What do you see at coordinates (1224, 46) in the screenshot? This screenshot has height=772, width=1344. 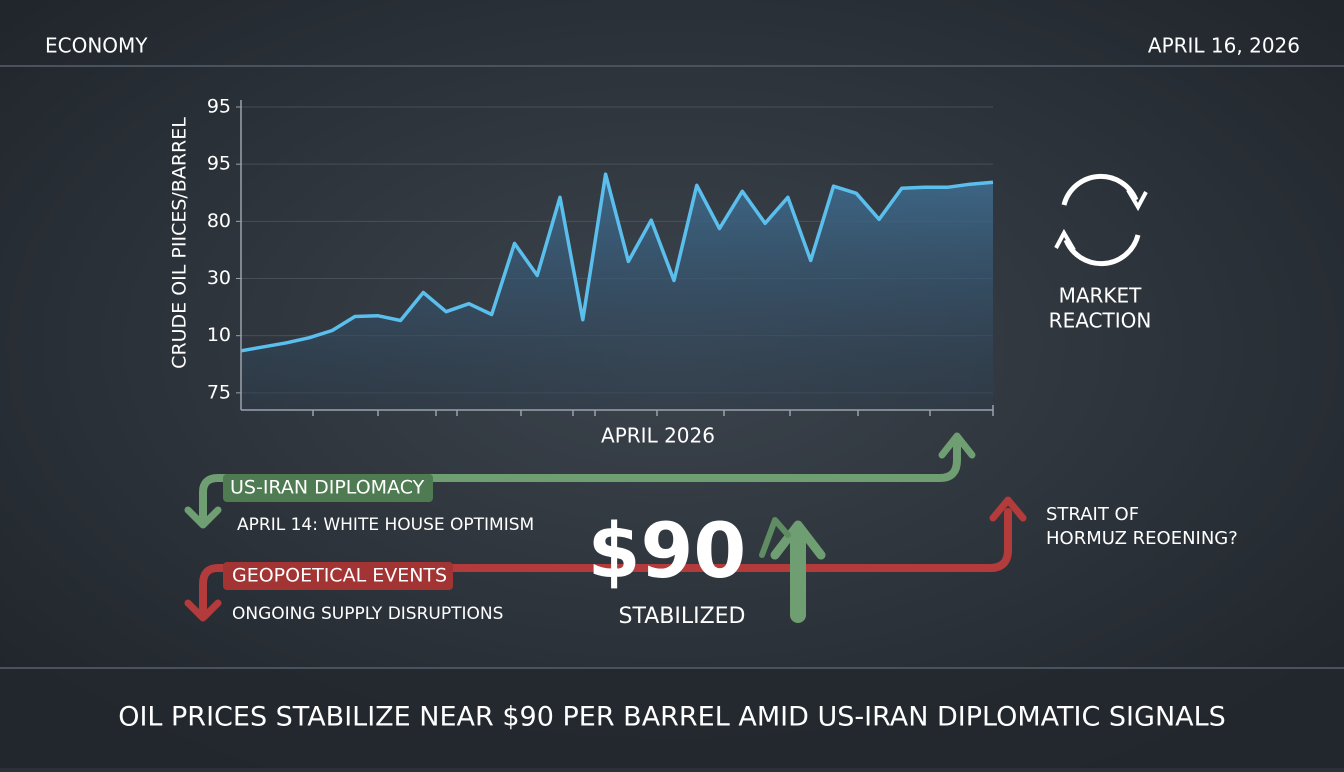 I see `date: APRIL 16, 2026` at bounding box center [1224, 46].